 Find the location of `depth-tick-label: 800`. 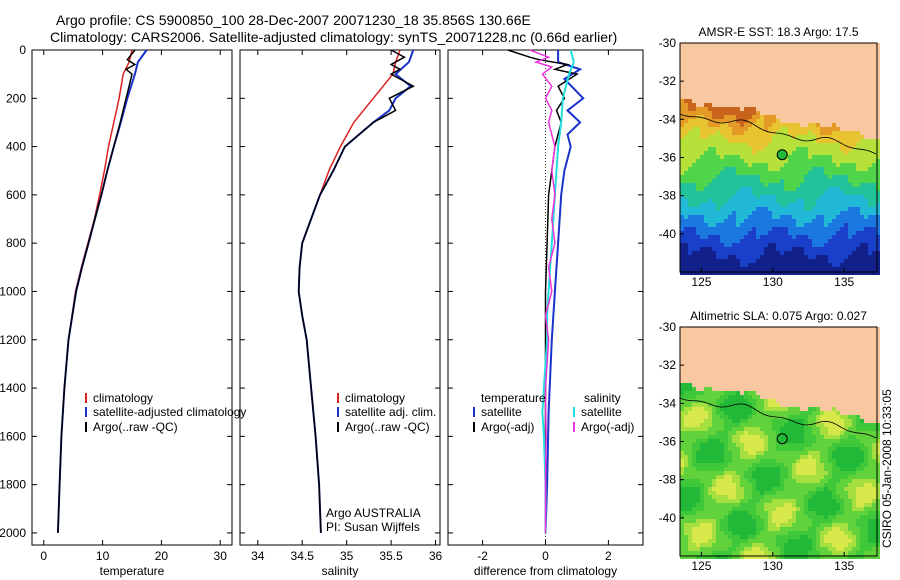

depth-tick-label: 800 is located at coordinates (16, 243).